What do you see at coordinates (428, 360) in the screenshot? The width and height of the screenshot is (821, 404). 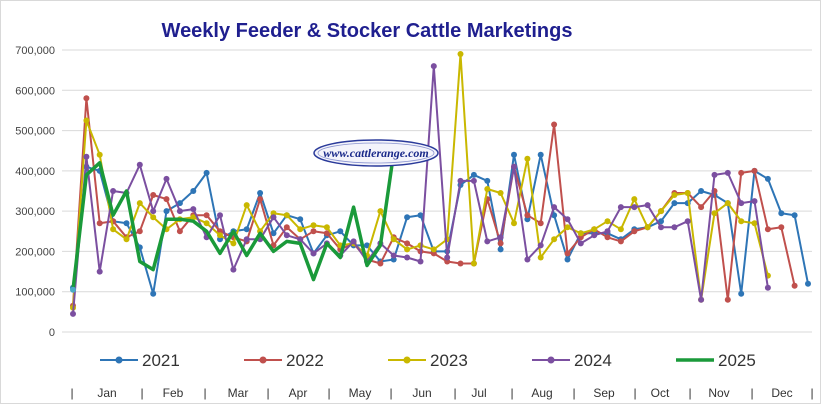 I see `legend: 2021 2022 2023 2024 2025` at bounding box center [428, 360].